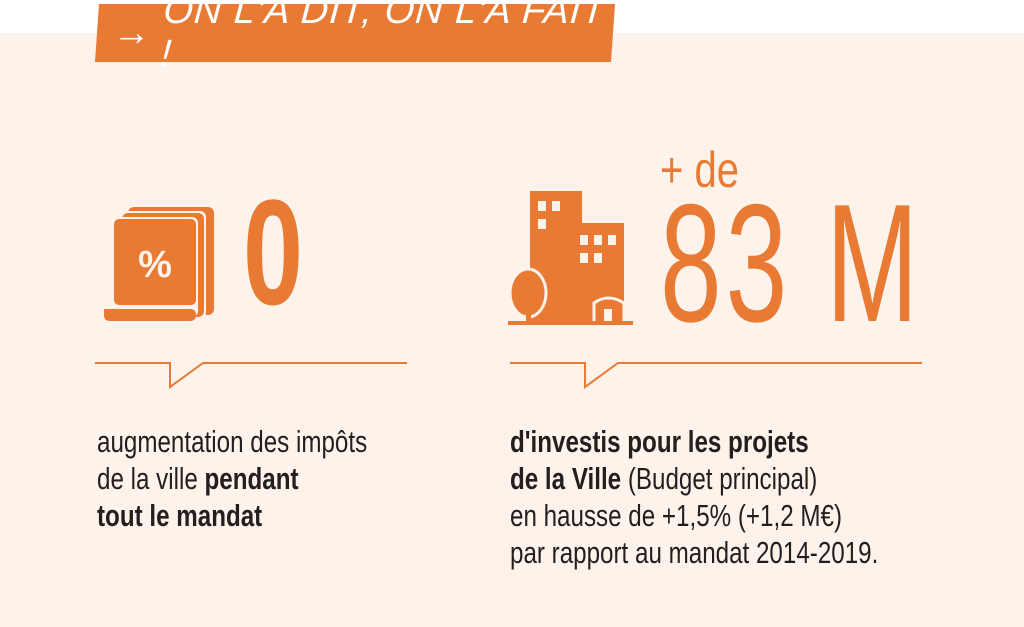 Image resolution: width=1024 pixels, height=627 pixels. Describe the element at coordinates (232, 441) in the screenshot. I see `description-line: augmentation des impôts` at that location.